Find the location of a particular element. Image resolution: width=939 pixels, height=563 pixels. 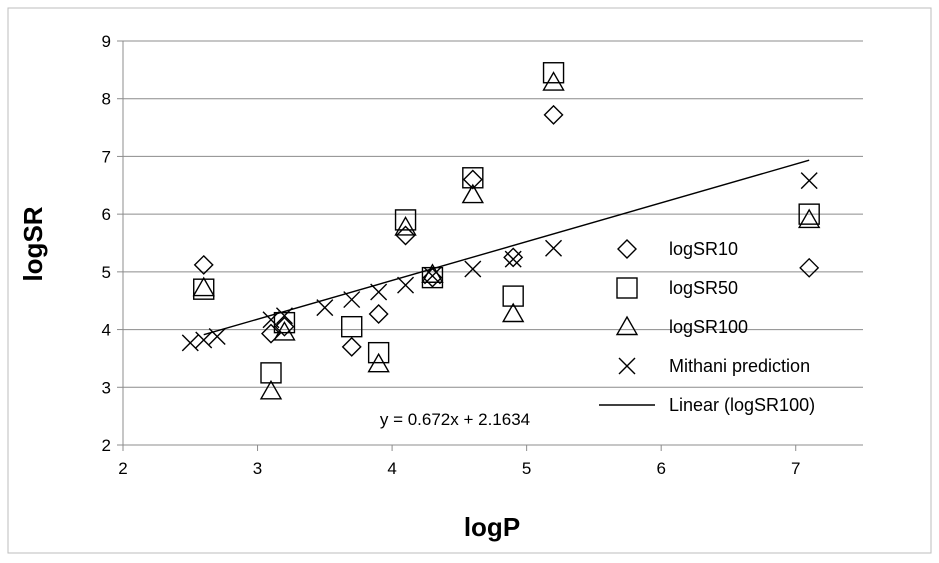

x-tick-label: 7 is located at coordinates (795, 468).